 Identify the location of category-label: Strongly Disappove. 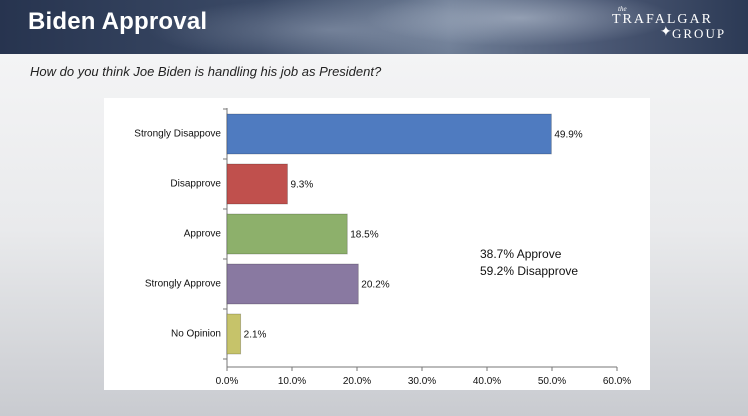
(177, 134).